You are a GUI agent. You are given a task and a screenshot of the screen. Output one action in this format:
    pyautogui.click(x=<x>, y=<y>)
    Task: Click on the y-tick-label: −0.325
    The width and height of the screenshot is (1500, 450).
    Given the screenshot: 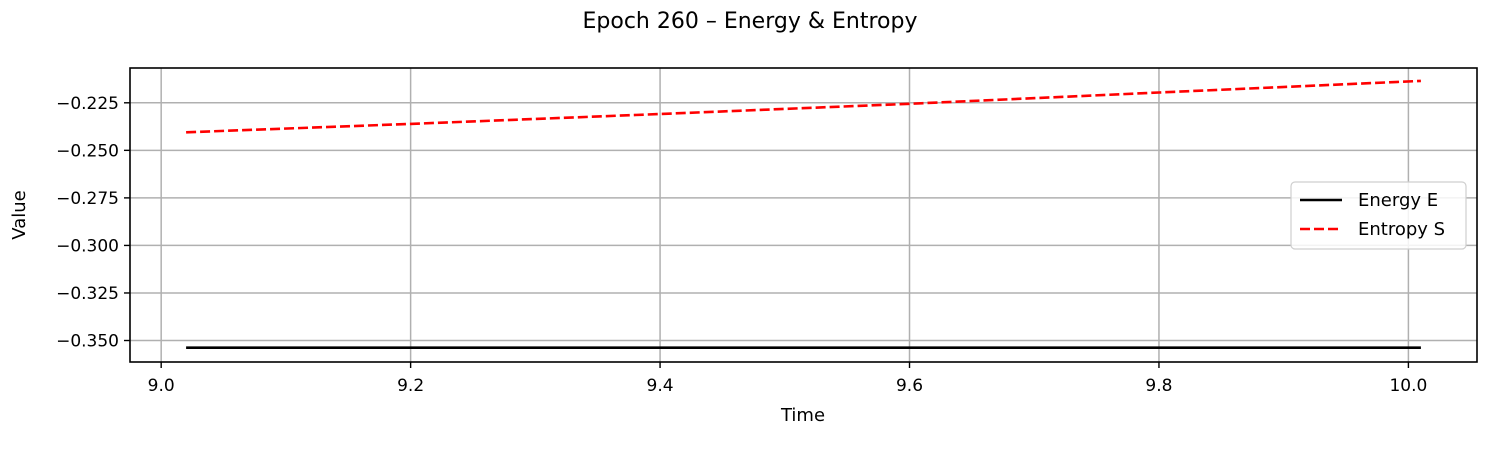 What is the action you would take?
    pyautogui.click(x=87, y=294)
    